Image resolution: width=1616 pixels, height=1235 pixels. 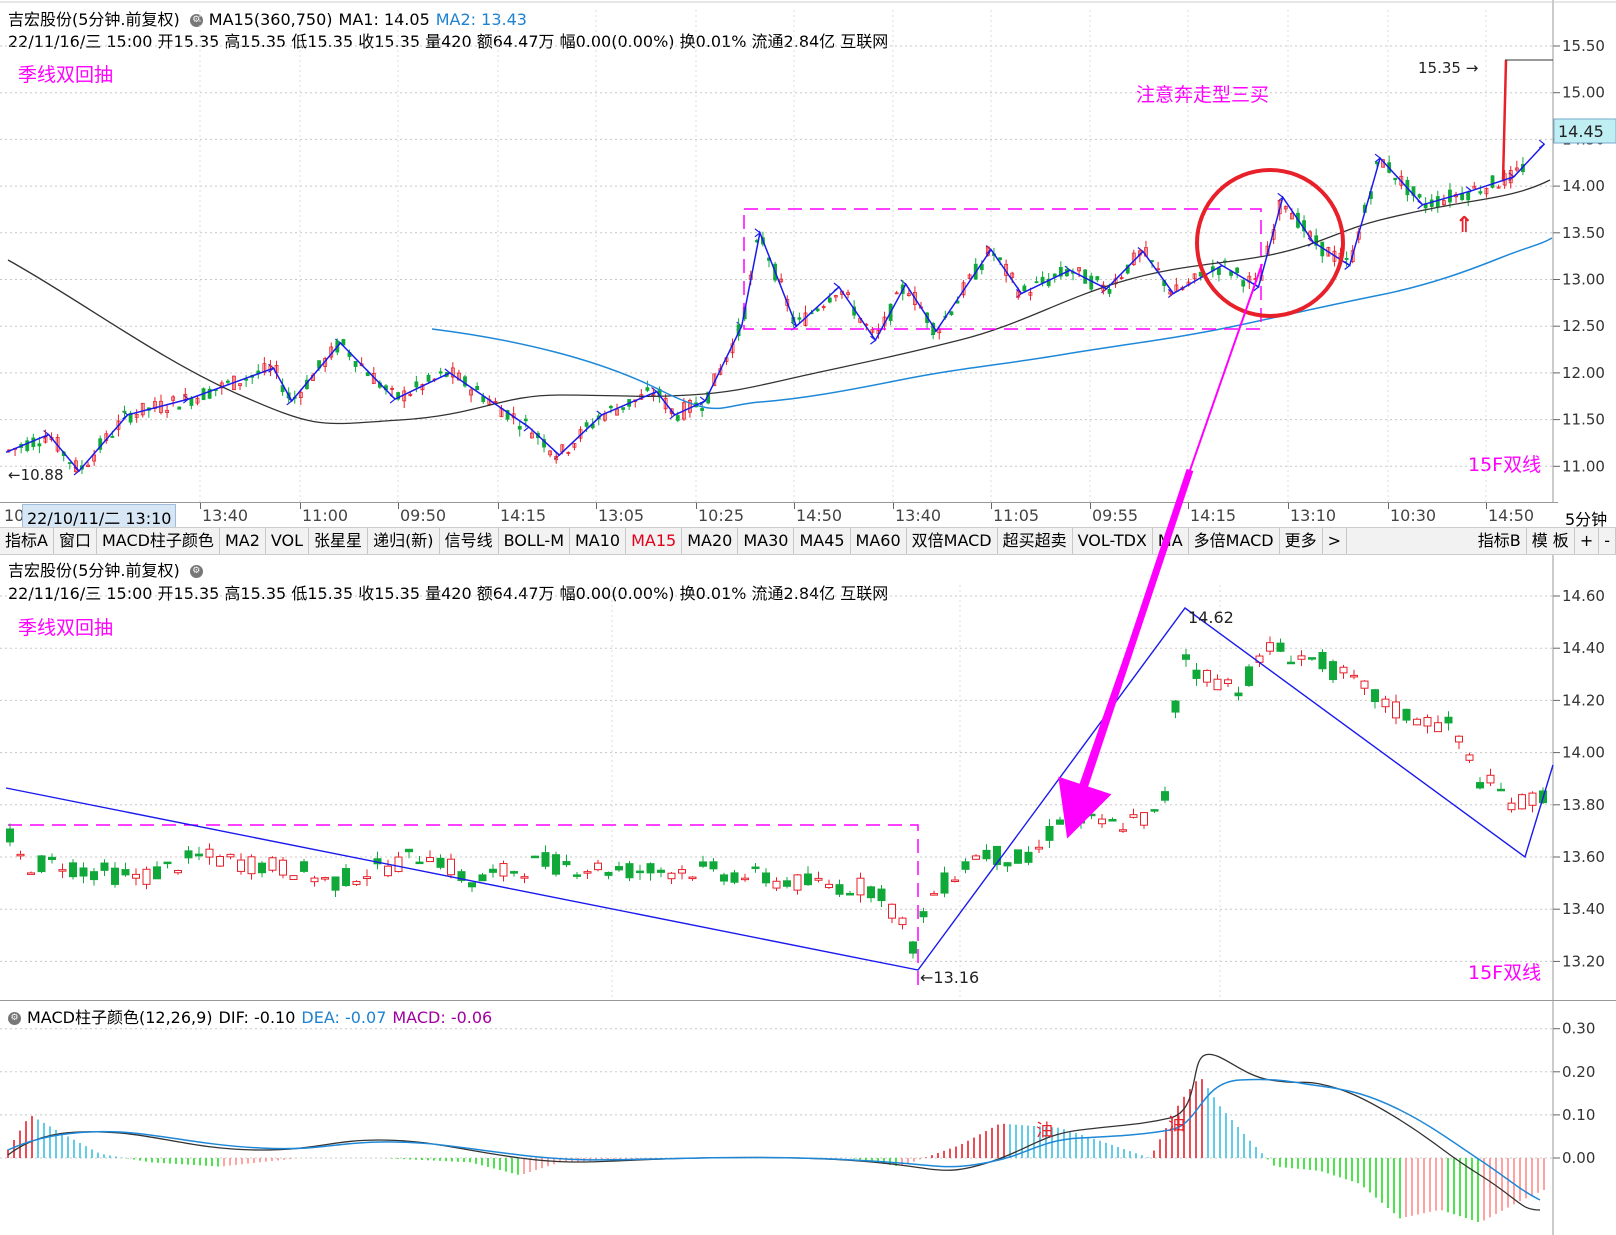 What do you see at coordinates (654, 541) in the screenshot?
I see `tab-10: MA15` at bounding box center [654, 541].